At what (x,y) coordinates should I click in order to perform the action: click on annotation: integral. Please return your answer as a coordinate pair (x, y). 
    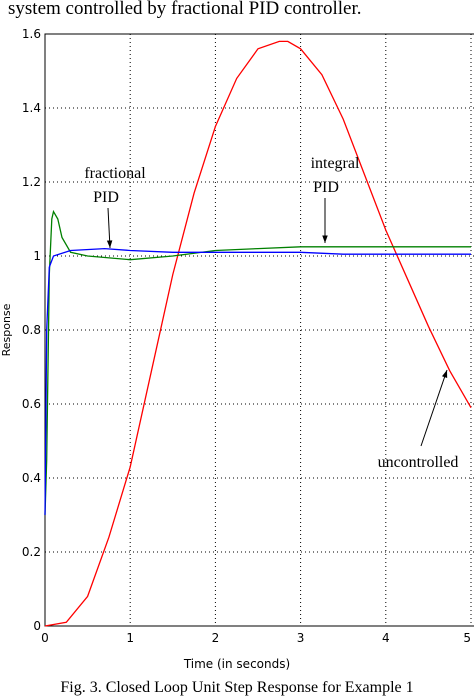
    Looking at the image, I should click on (335, 163).